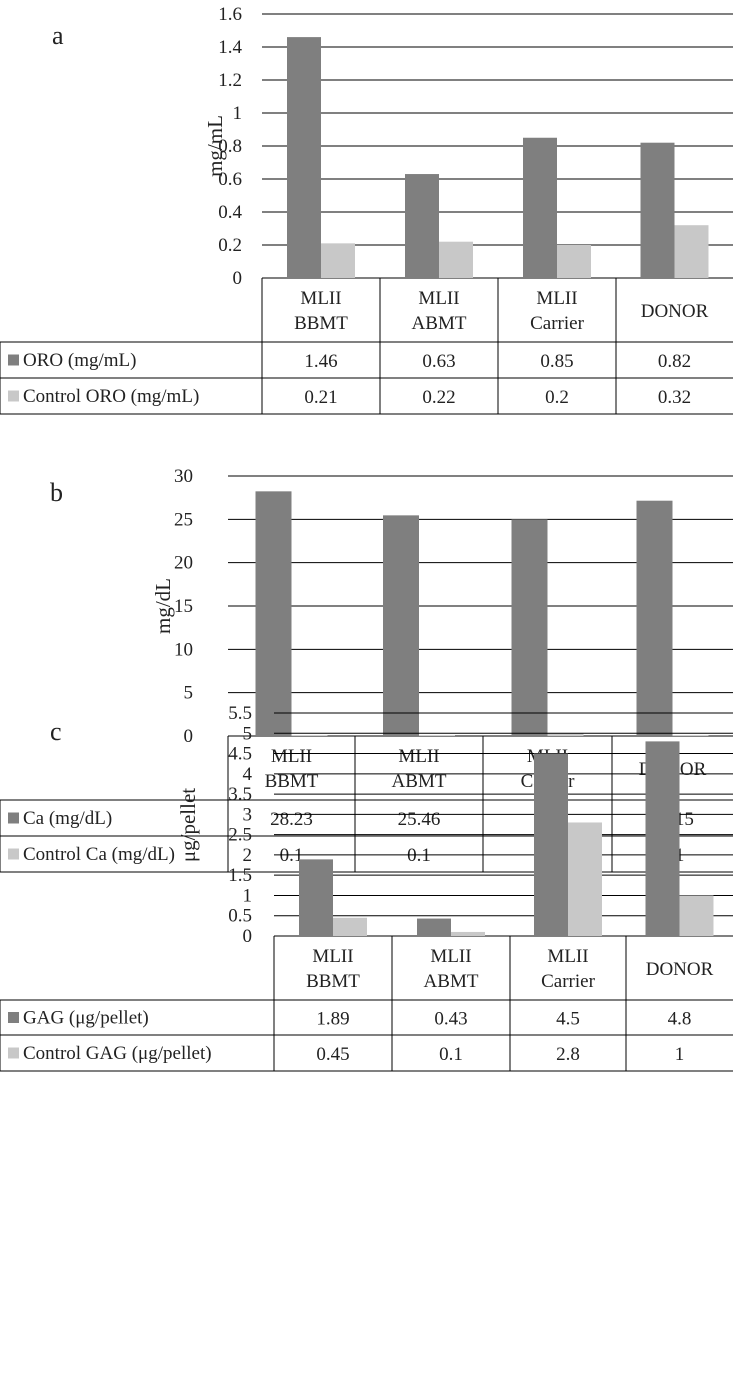  Describe the element at coordinates (56, 492) in the screenshot. I see `panel-letter: b` at that location.